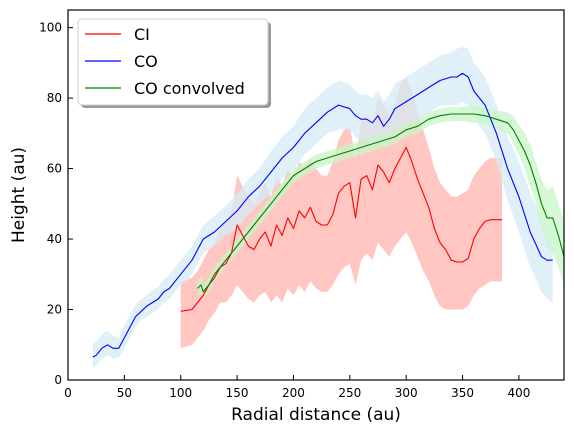 This screenshot has height=434, width=574. What do you see at coordinates (50, 28) in the screenshot?
I see `y-tick-label: 100` at bounding box center [50, 28].